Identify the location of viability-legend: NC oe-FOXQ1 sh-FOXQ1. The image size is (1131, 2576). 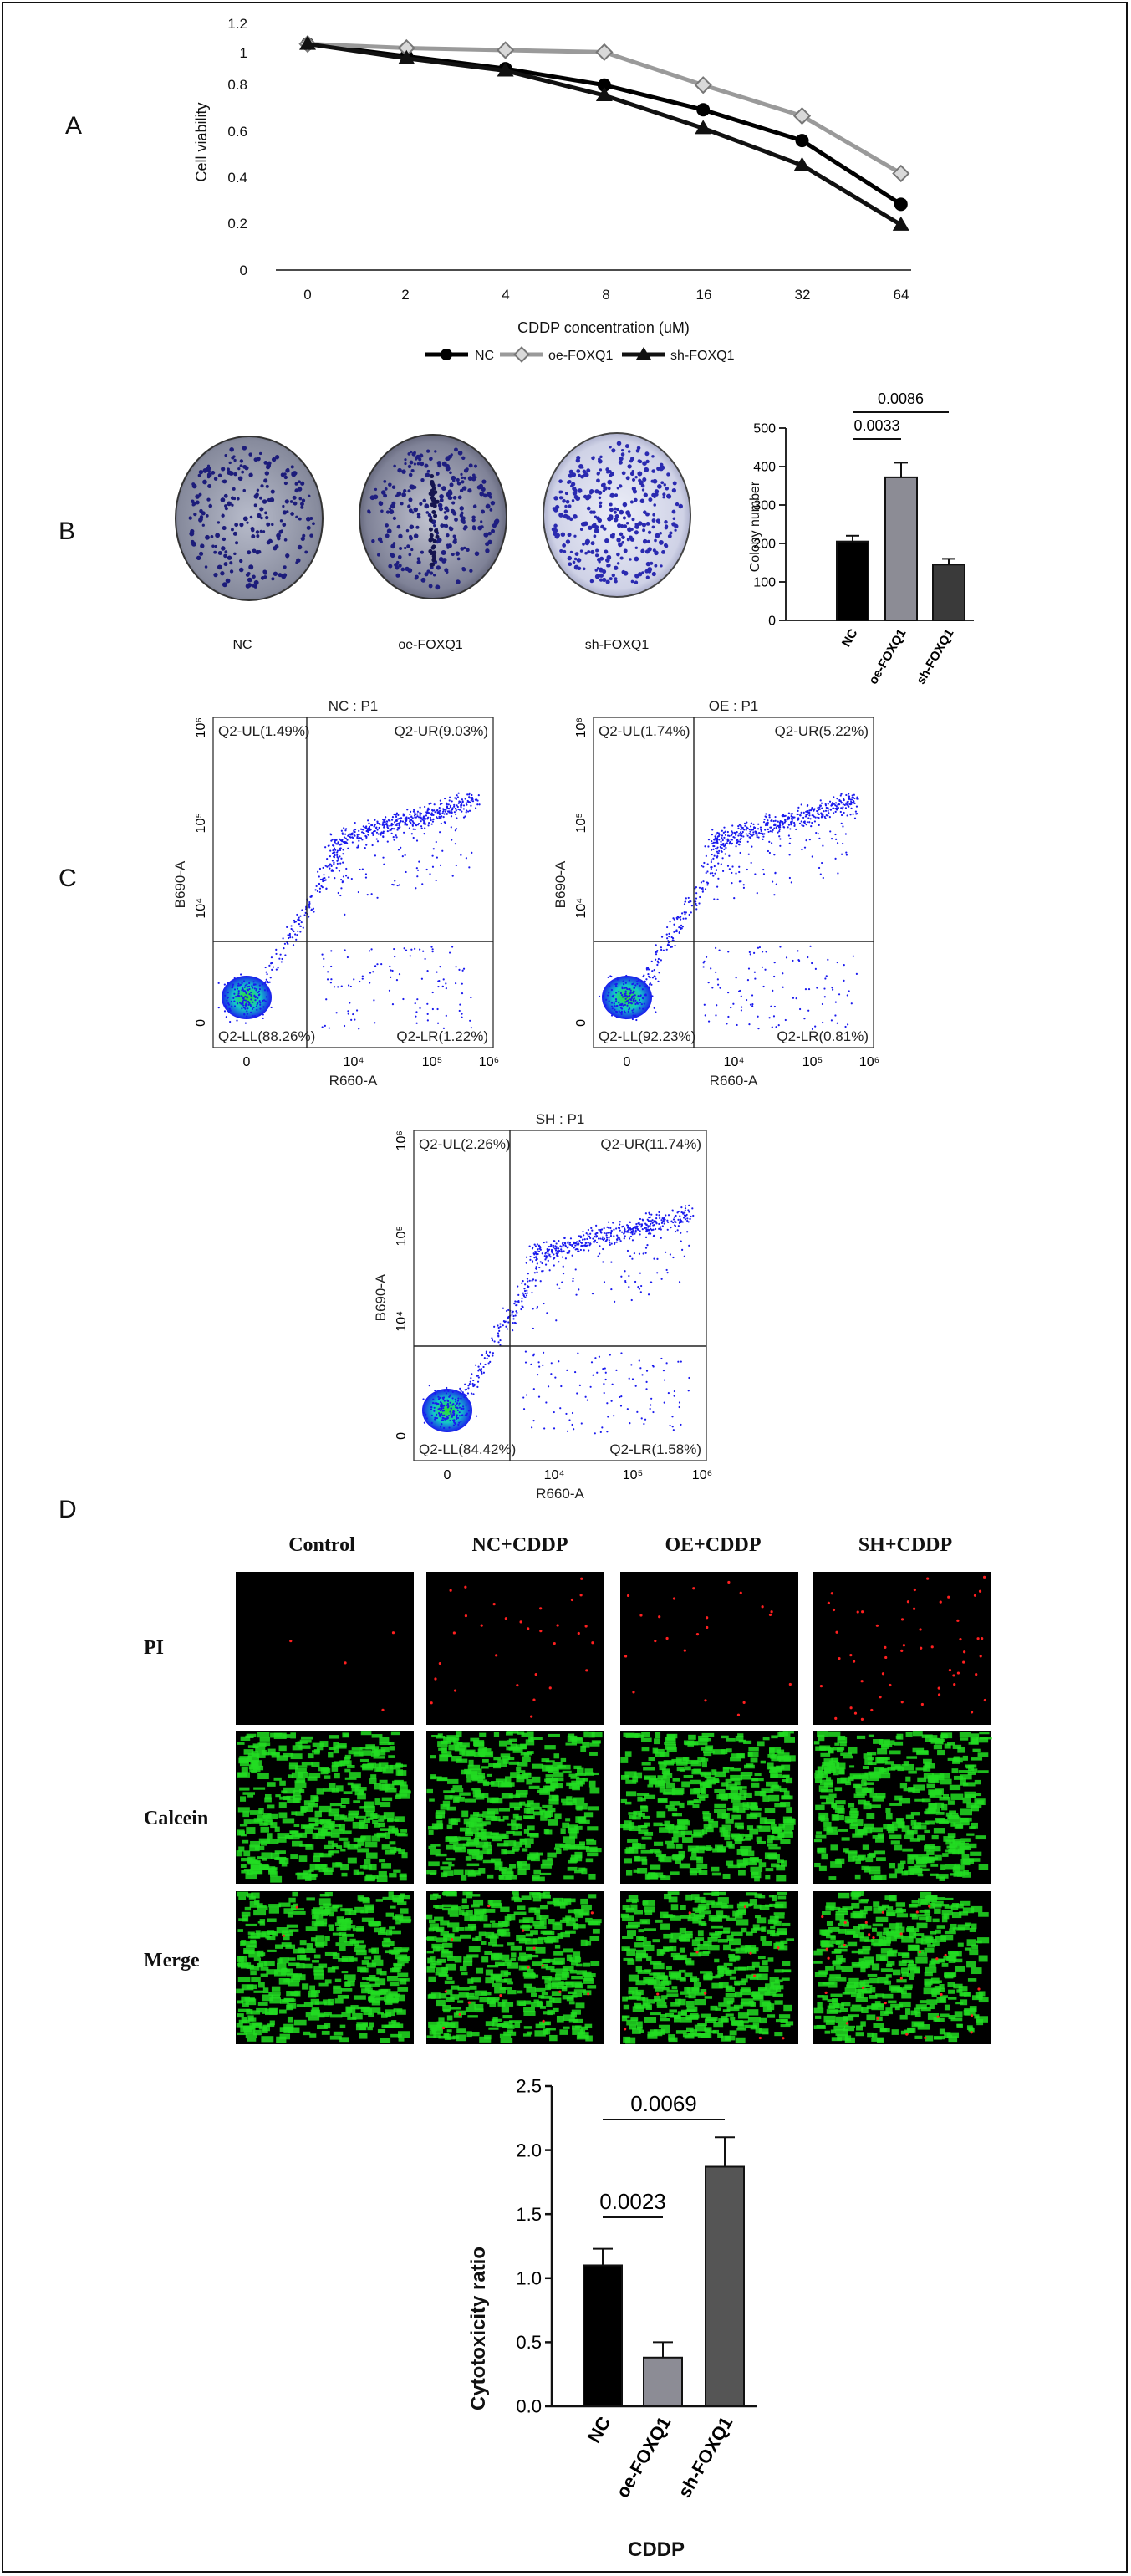
(580, 354).